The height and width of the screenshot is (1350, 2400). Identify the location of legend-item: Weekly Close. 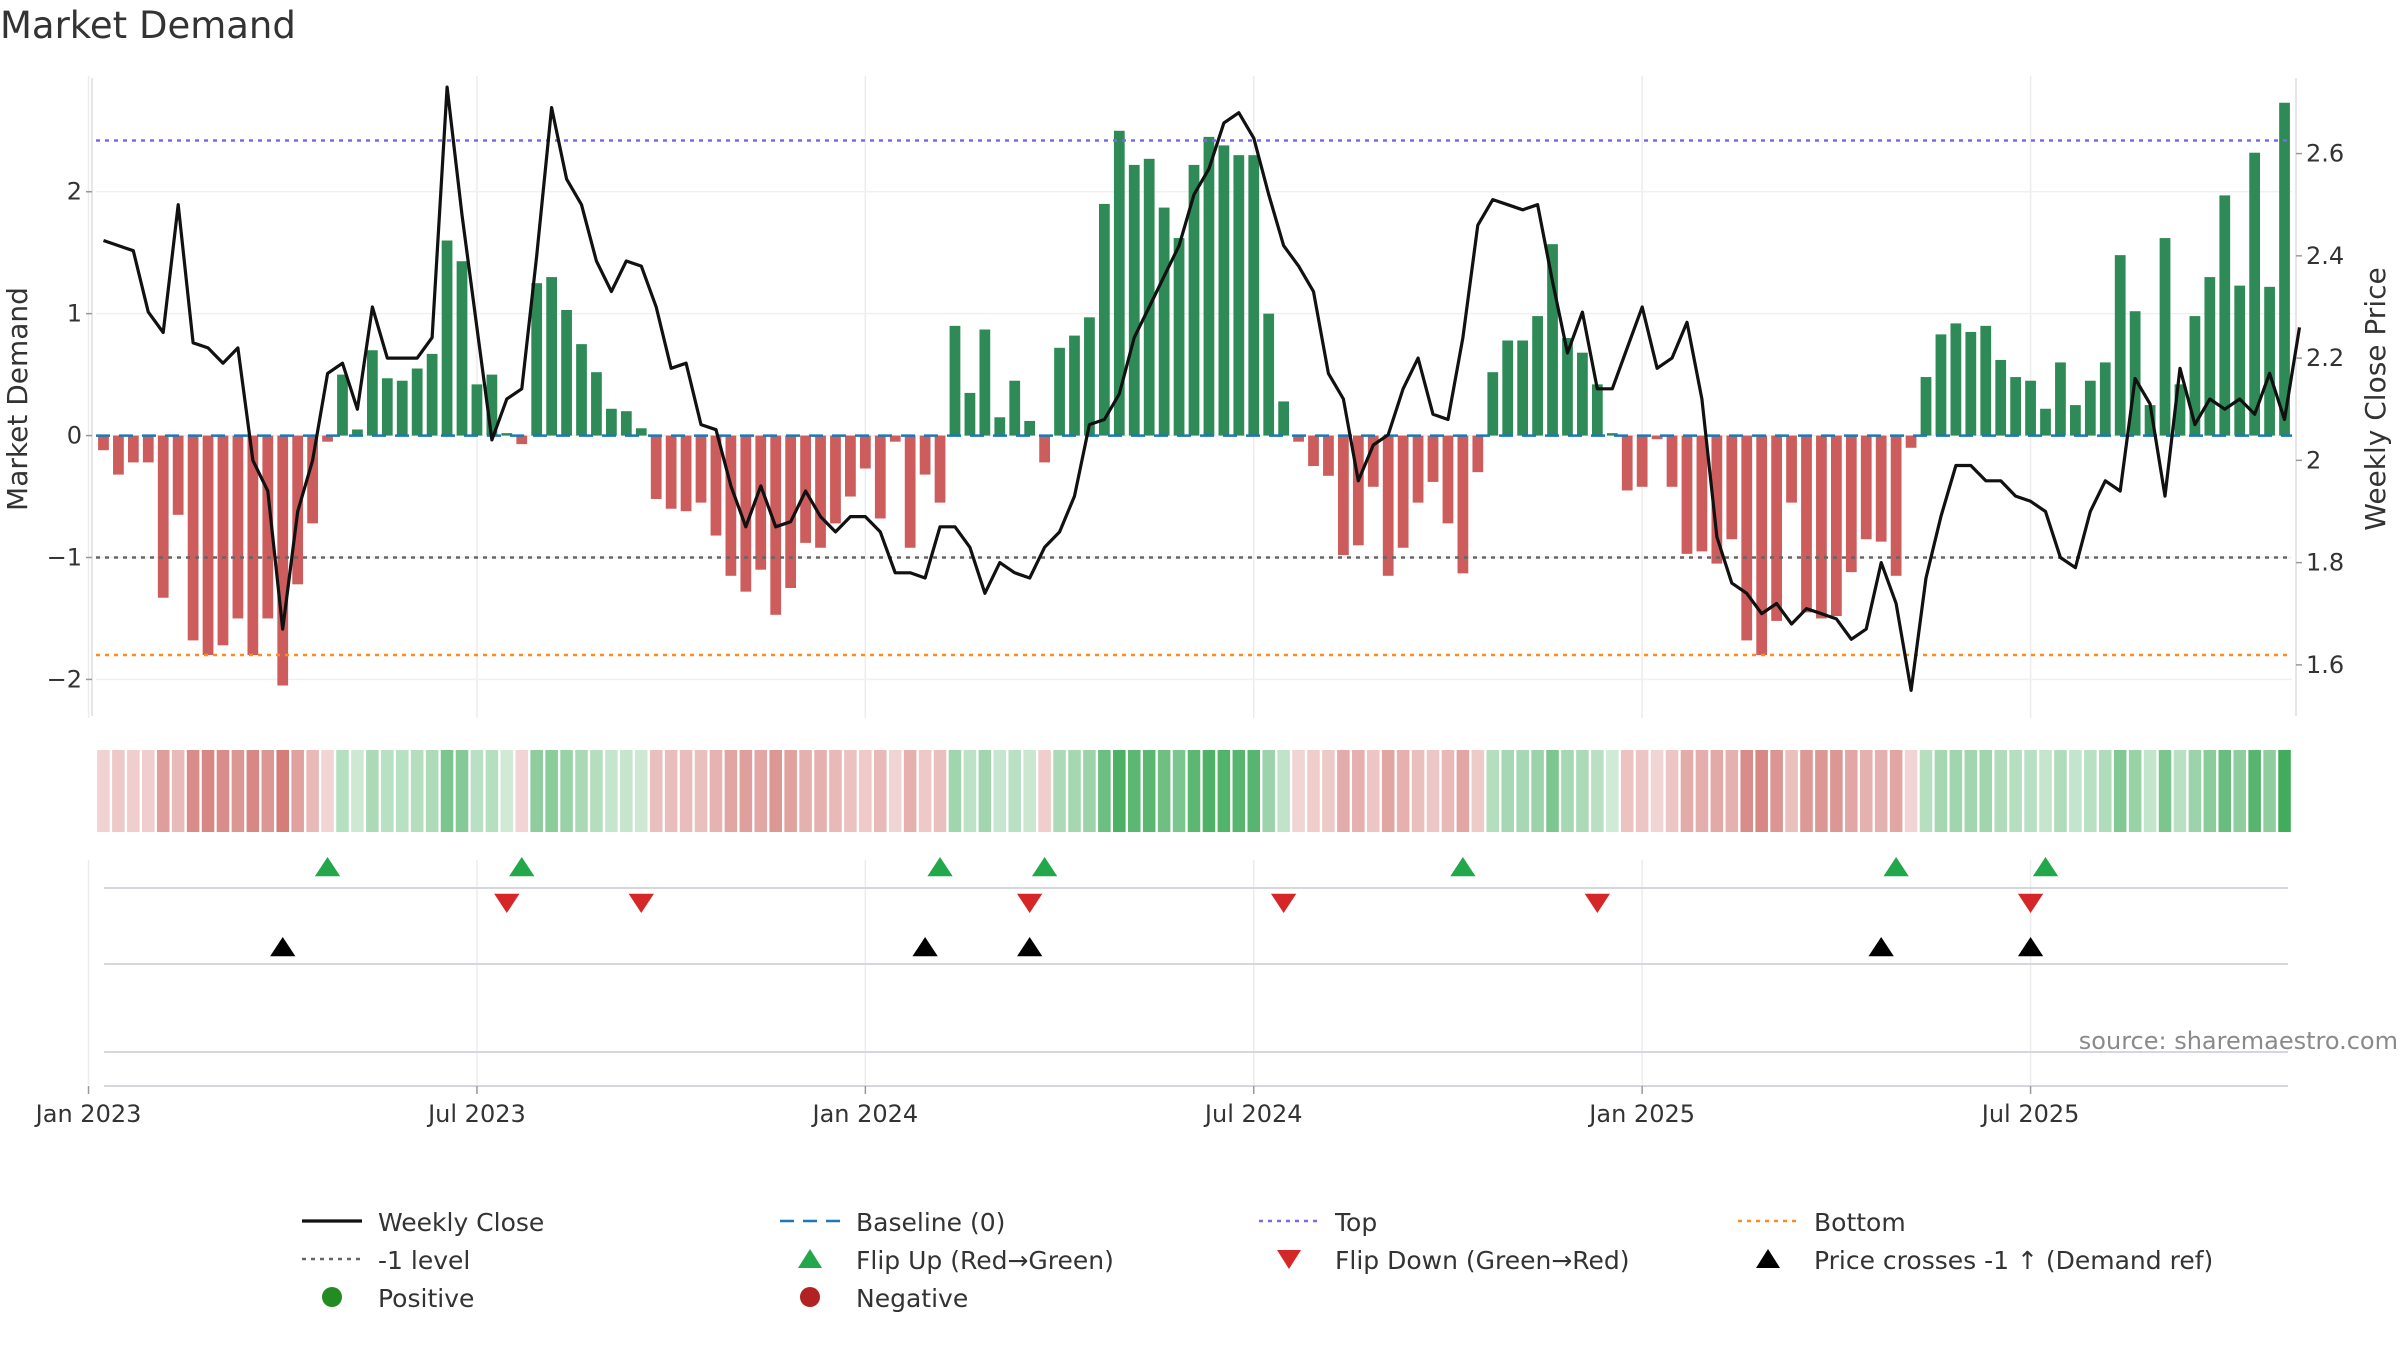
(422, 1222).